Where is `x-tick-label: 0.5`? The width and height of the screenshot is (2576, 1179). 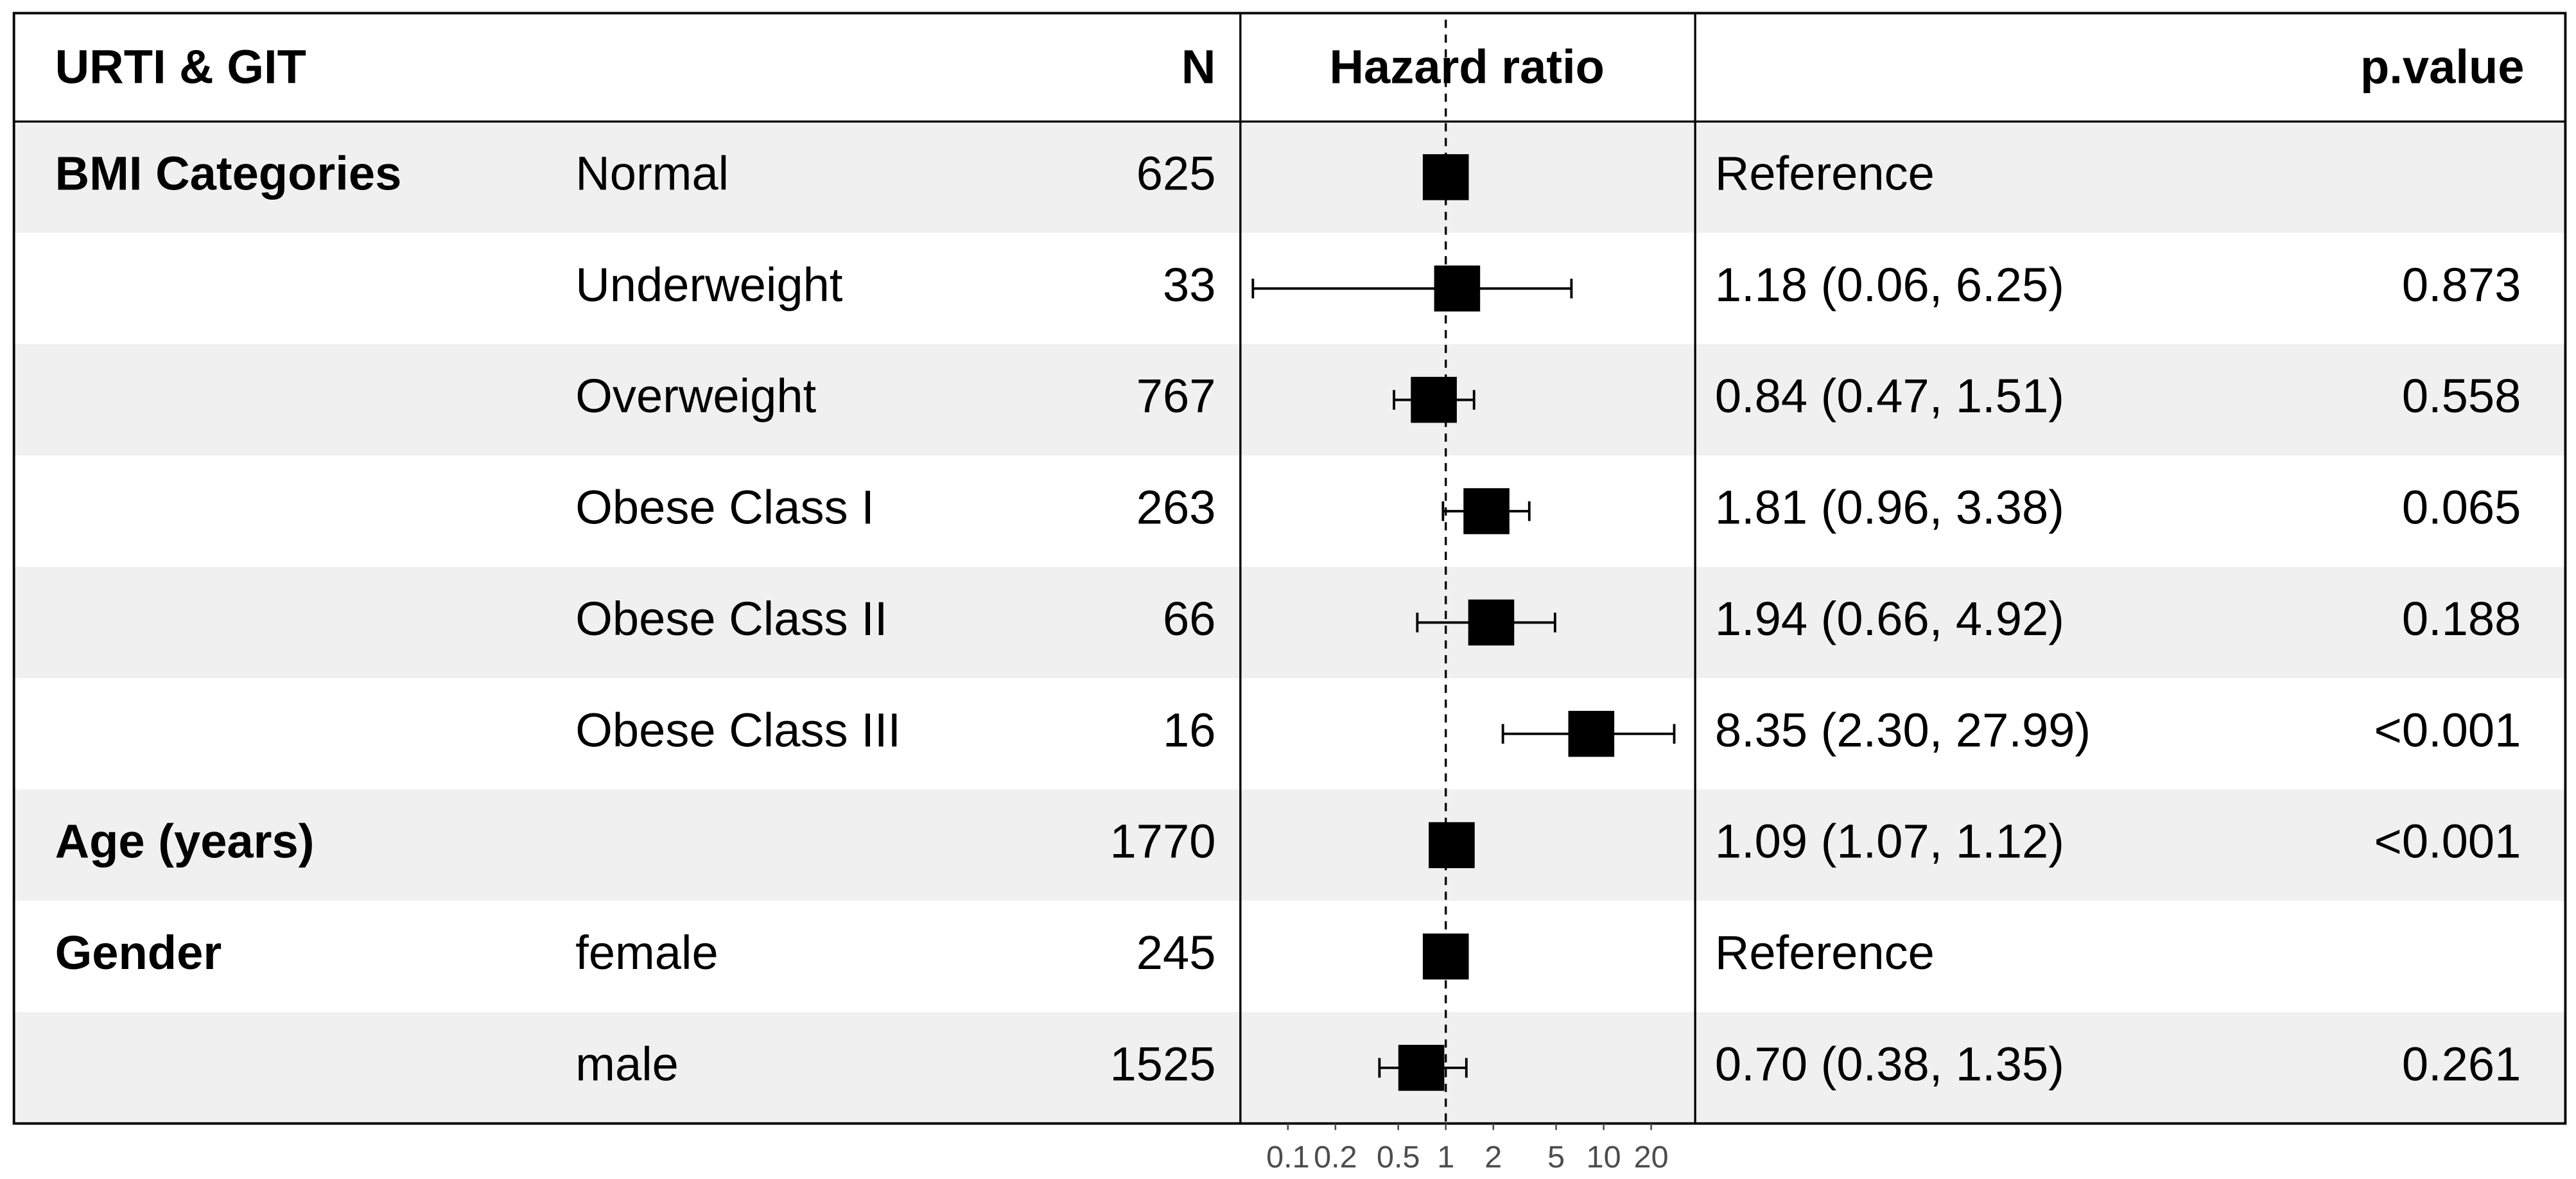
x-tick-label: 0.5 is located at coordinates (1398, 1157).